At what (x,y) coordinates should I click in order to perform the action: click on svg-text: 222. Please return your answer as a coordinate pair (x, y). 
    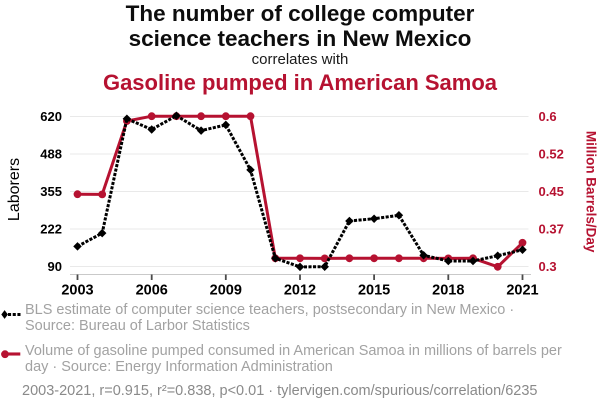
    Looking at the image, I should click on (51, 229).